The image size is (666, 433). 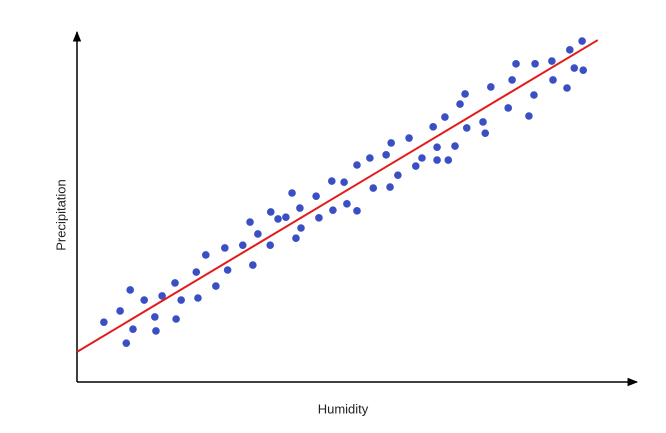 I want to click on x-axis-label: Humidity, so click(x=343, y=408).